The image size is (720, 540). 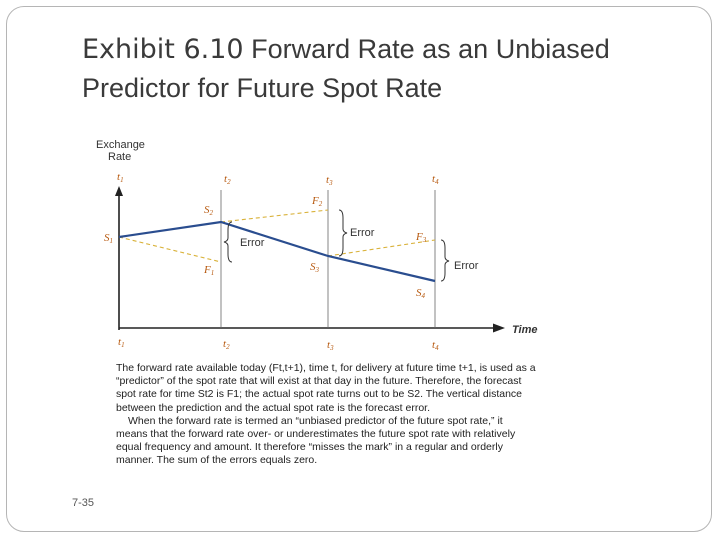 I want to click on page-number: 7-35, so click(x=83, y=503).